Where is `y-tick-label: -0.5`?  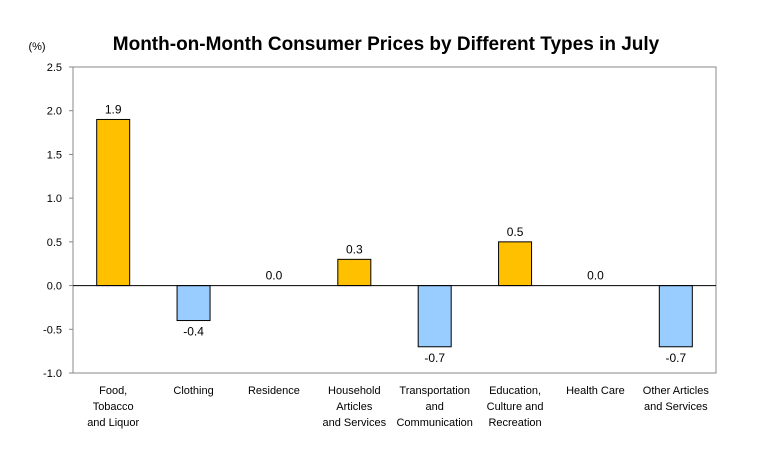
y-tick-label: -0.5 is located at coordinates (52, 330).